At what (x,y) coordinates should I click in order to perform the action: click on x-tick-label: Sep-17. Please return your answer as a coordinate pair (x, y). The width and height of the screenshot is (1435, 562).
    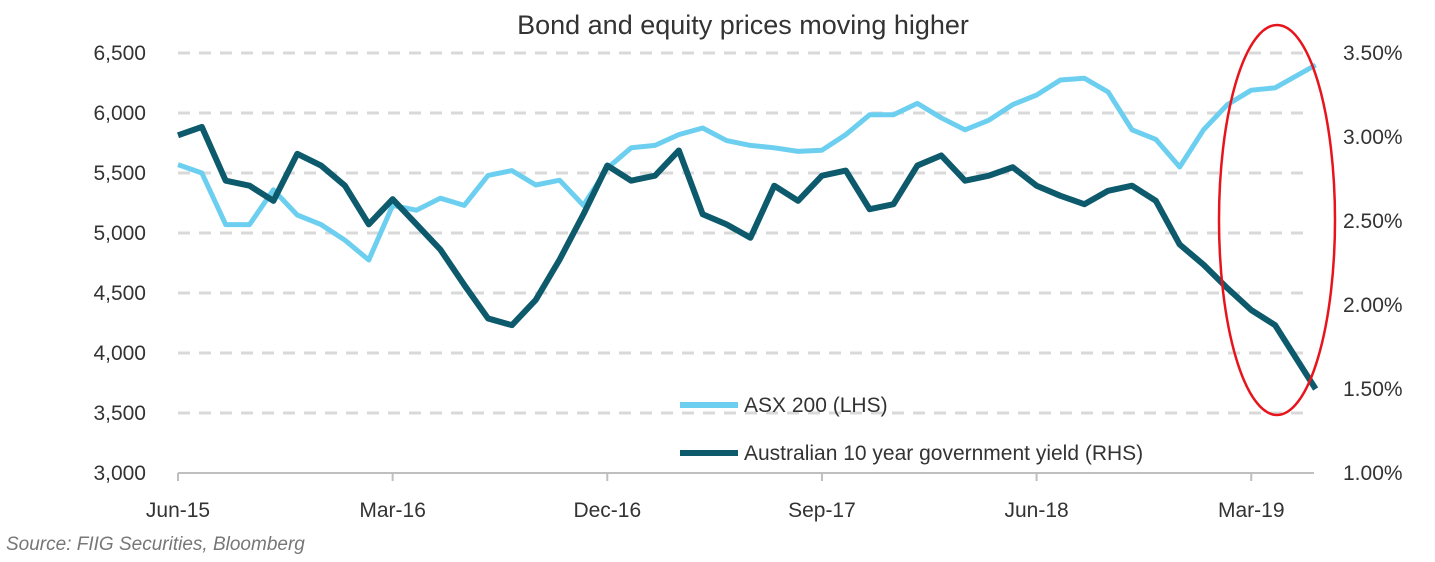
    Looking at the image, I should click on (822, 510).